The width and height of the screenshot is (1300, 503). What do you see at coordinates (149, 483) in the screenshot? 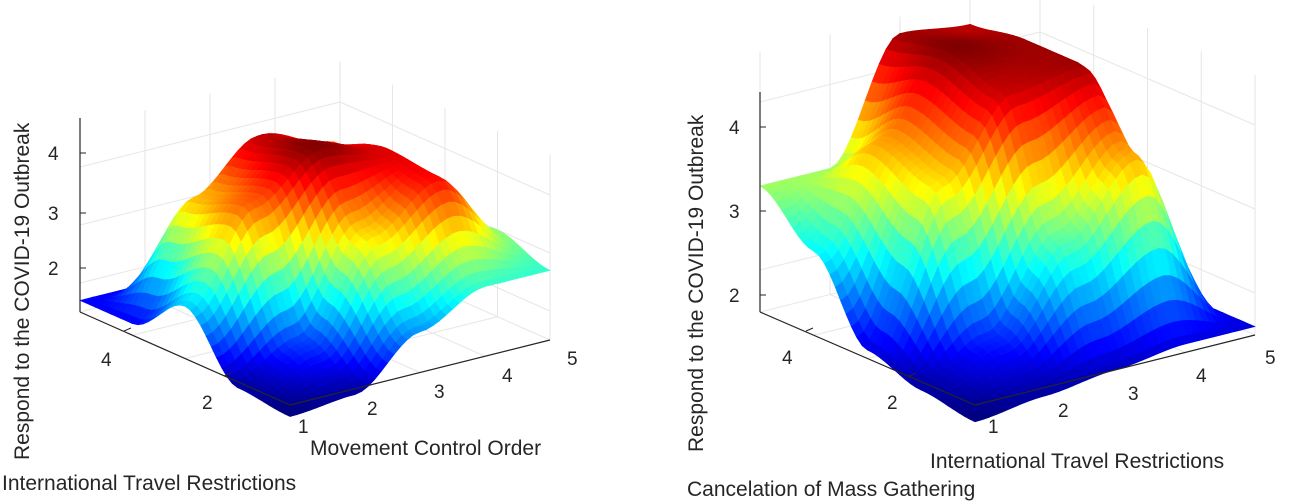
I see `y-axis-label: International Travel Restrictions` at bounding box center [149, 483].